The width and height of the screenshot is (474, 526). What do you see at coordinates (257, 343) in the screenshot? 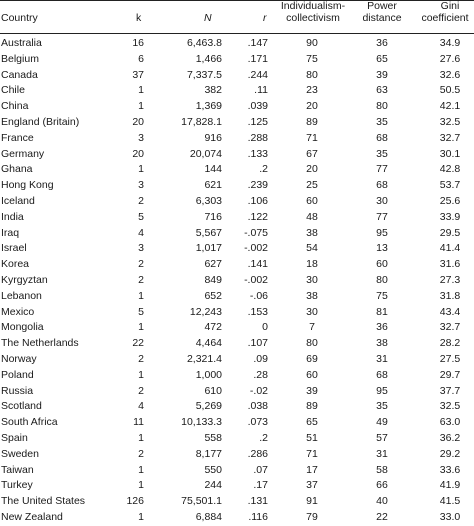
I see `cell-r: .107` at bounding box center [257, 343].